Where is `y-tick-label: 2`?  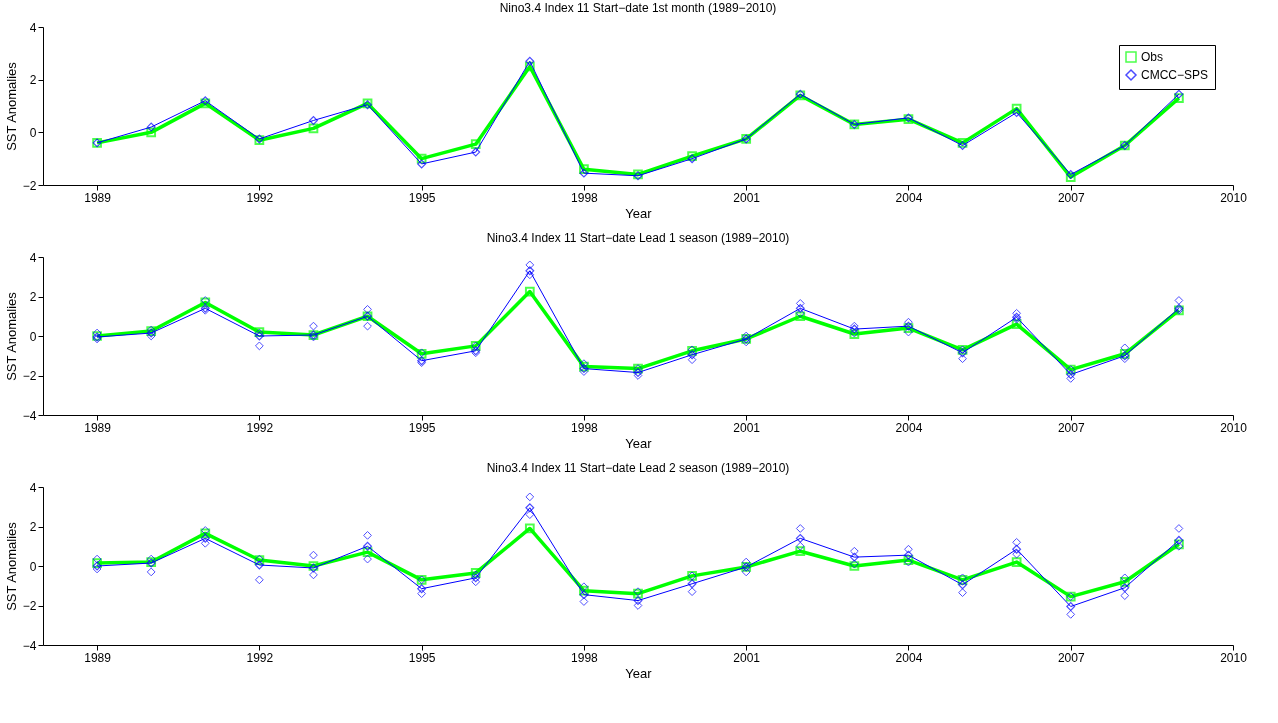 y-tick-label: 2 is located at coordinates (33, 527).